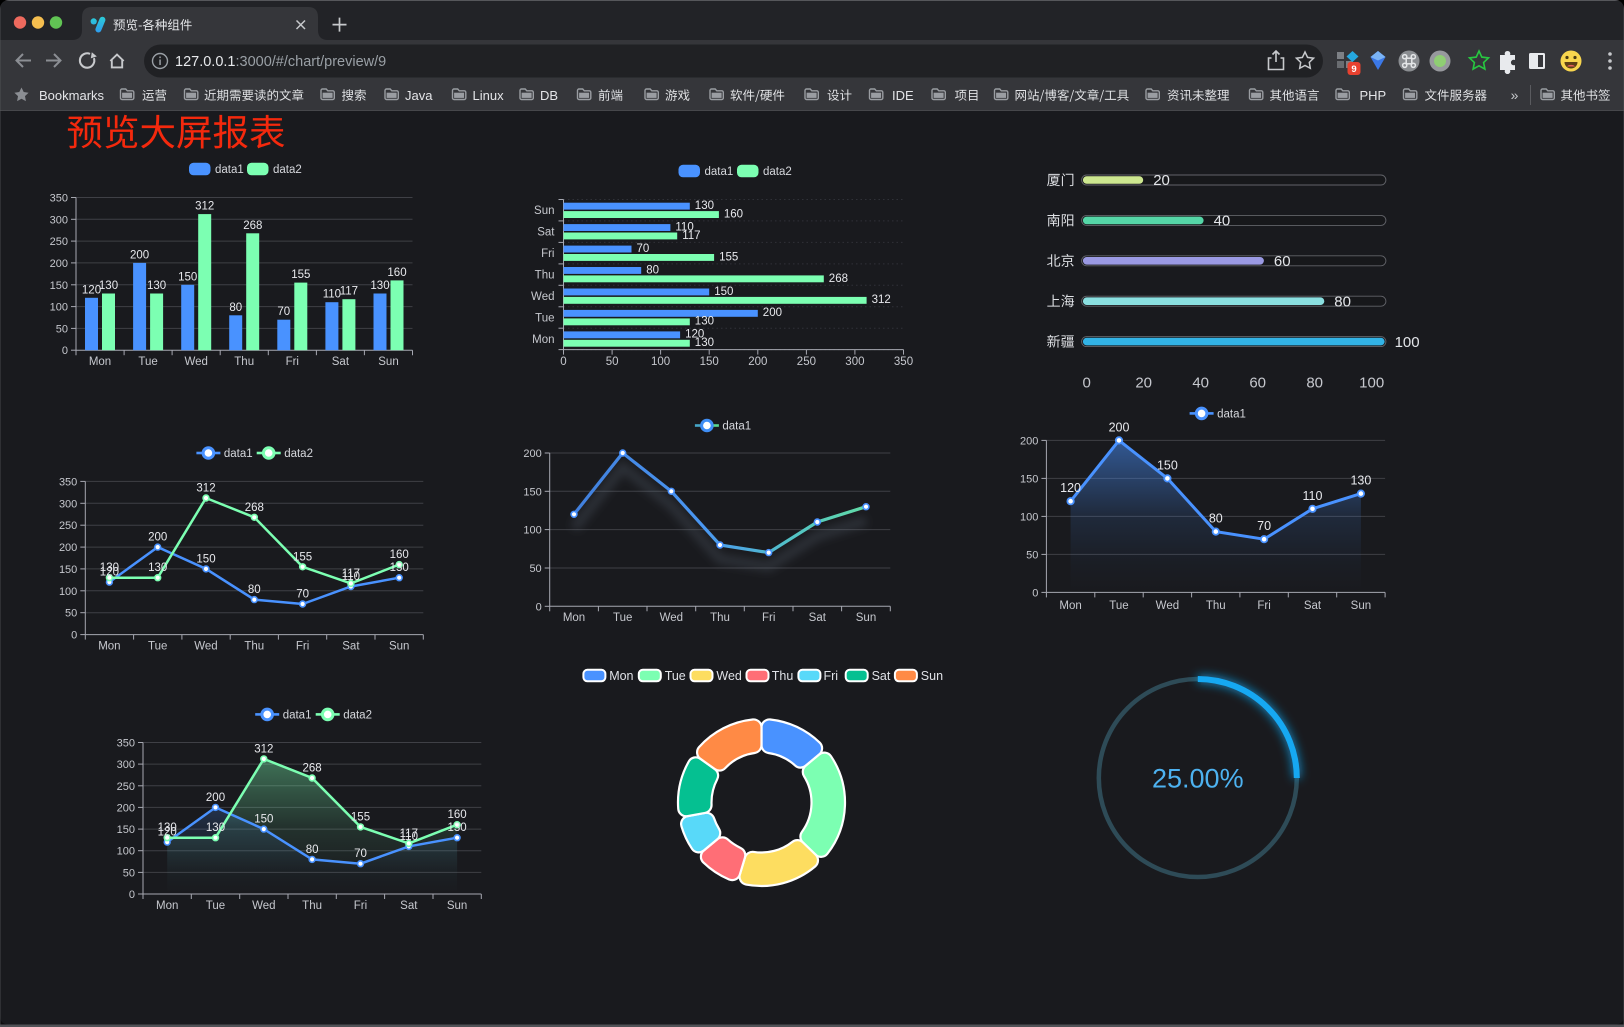 Image resolution: width=1624 pixels, height=1027 pixels. What do you see at coordinates (399, 555) in the screenshot?
I see `svg-text: 160` at bounding box center [399, 555].